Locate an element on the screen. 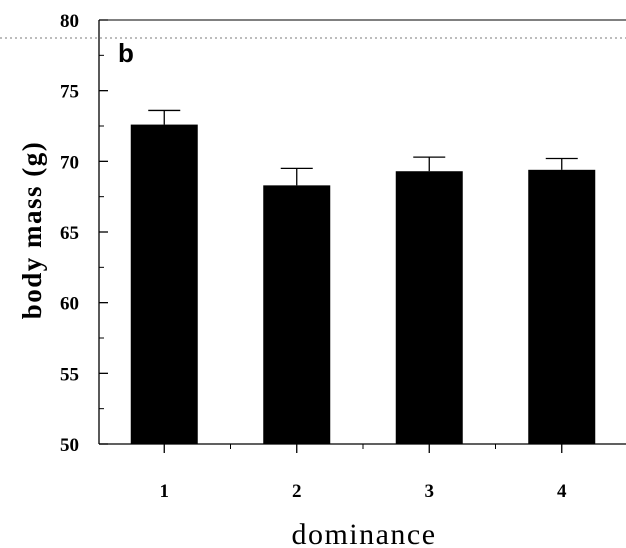 Image resolution: width=626 pixels, height=548 pixels. x-tick-label: 2 is located at coordinates (297, 491).